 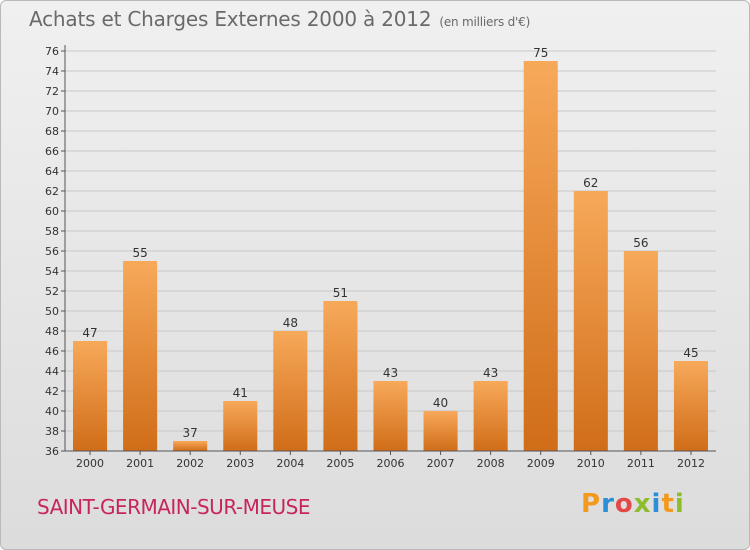 What do you see at coordinates (52, 271) in the screenshot?
I see `y-tick-label: 54` at bounding box center [52, 271].